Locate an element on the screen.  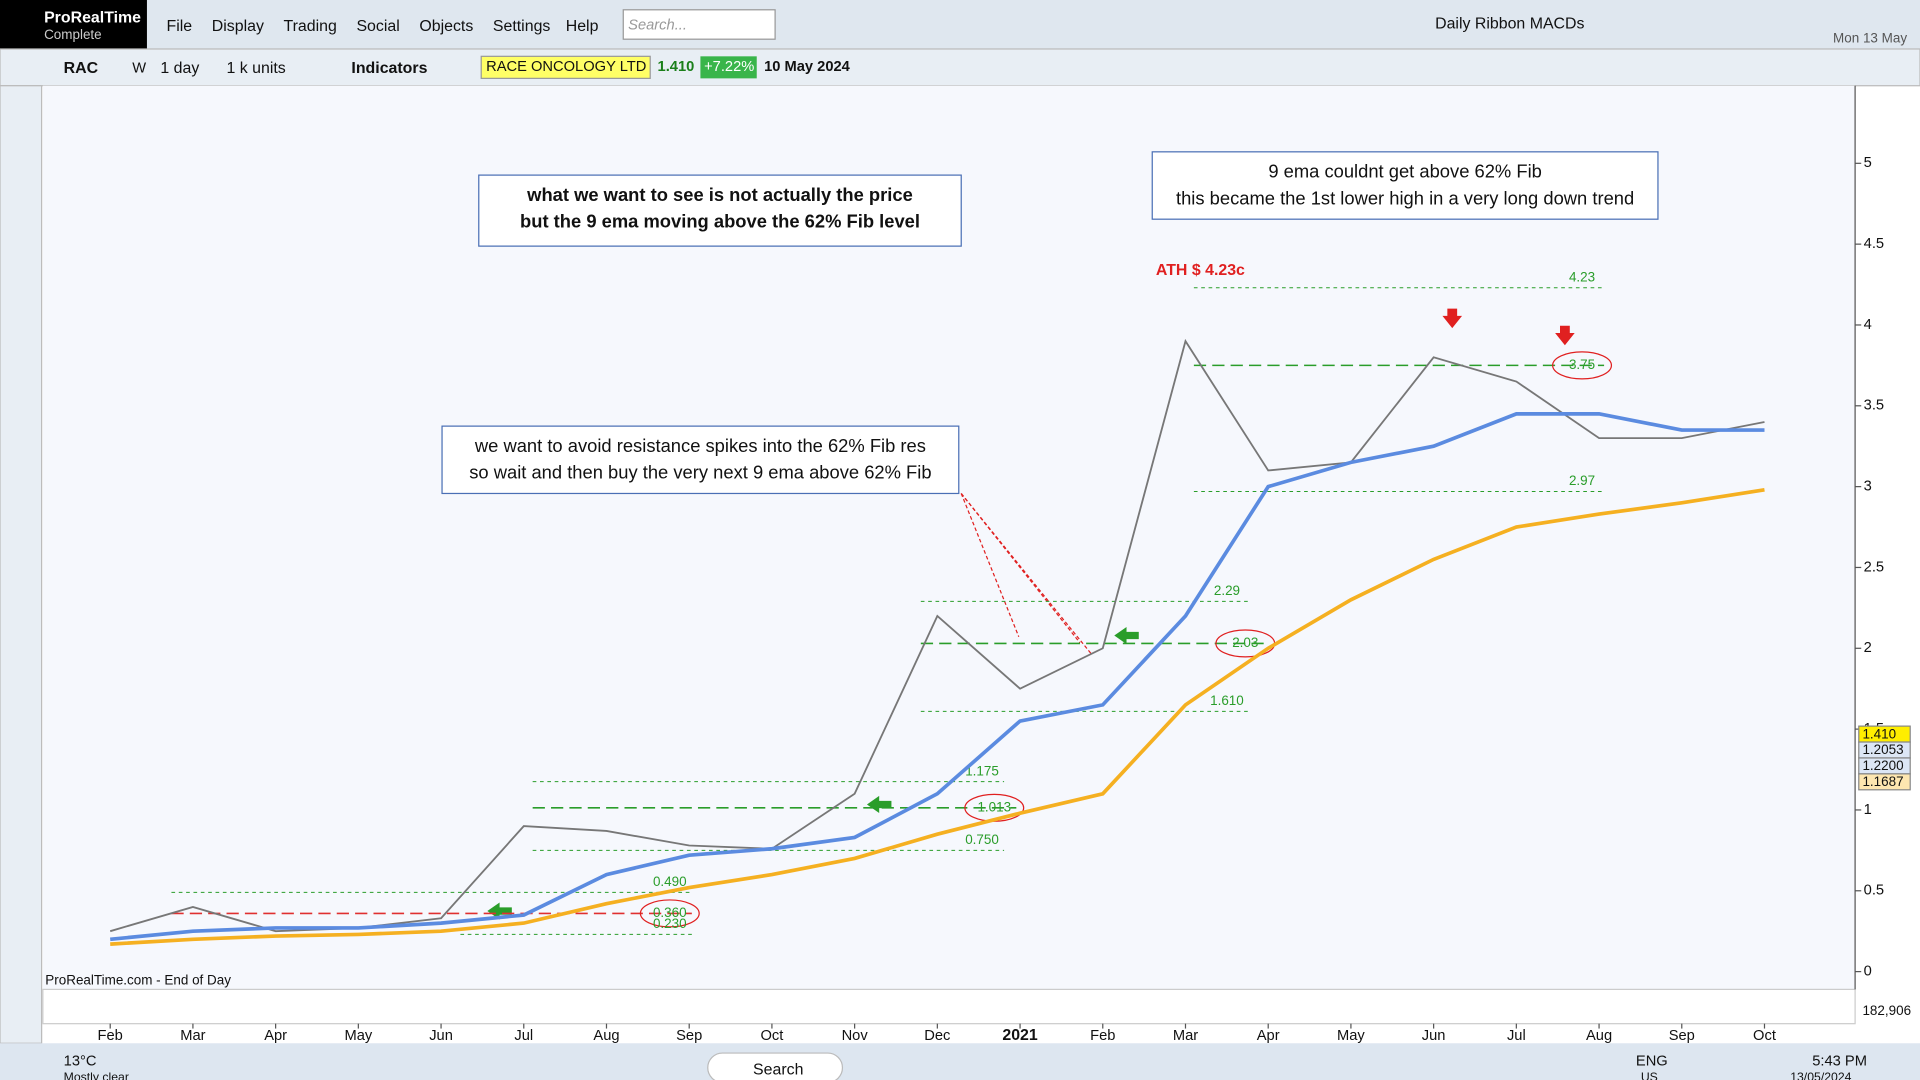
price-tag-text: 1.410 is located at coordinates (1879, 733).